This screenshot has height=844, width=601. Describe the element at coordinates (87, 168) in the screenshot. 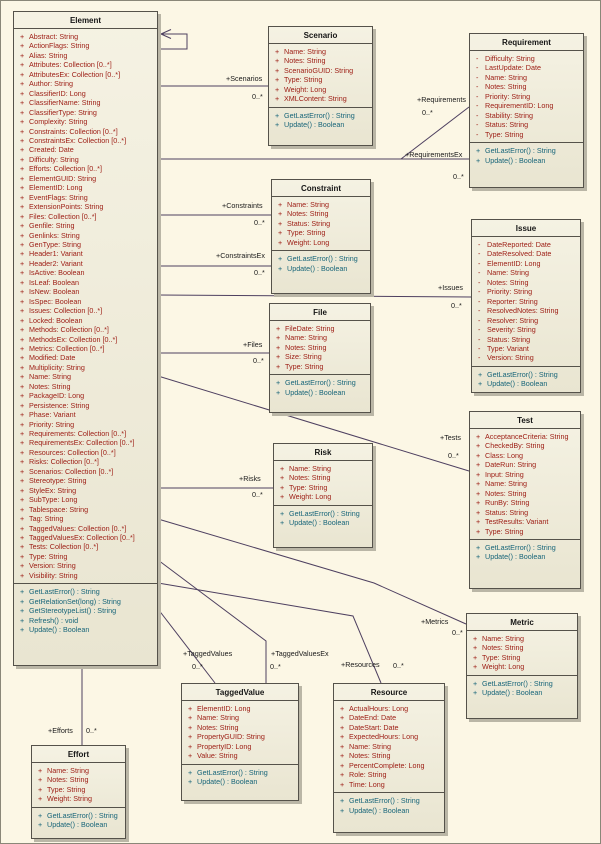

I see `attribute-row: + Efforts: Collection [0..*]` at that location.